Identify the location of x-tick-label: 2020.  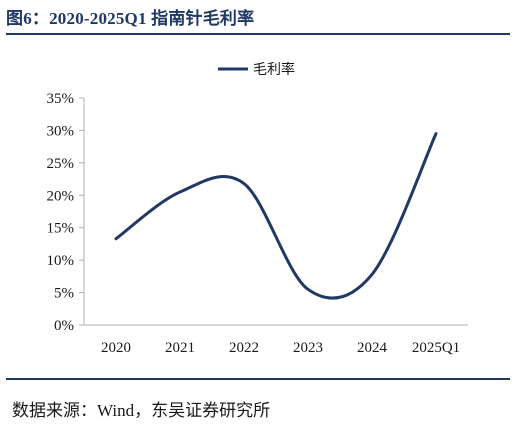
(116, 348).